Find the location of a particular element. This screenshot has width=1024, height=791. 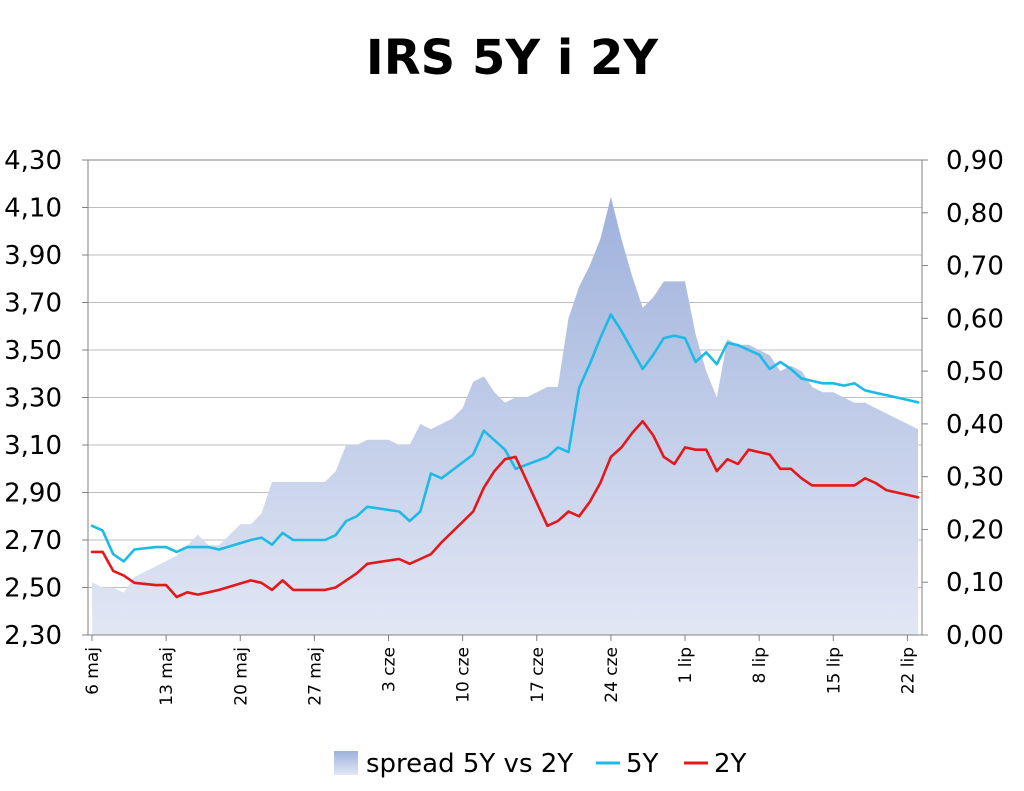

y-right-tick-label: 0,00 is located at coordinates (975, 636).